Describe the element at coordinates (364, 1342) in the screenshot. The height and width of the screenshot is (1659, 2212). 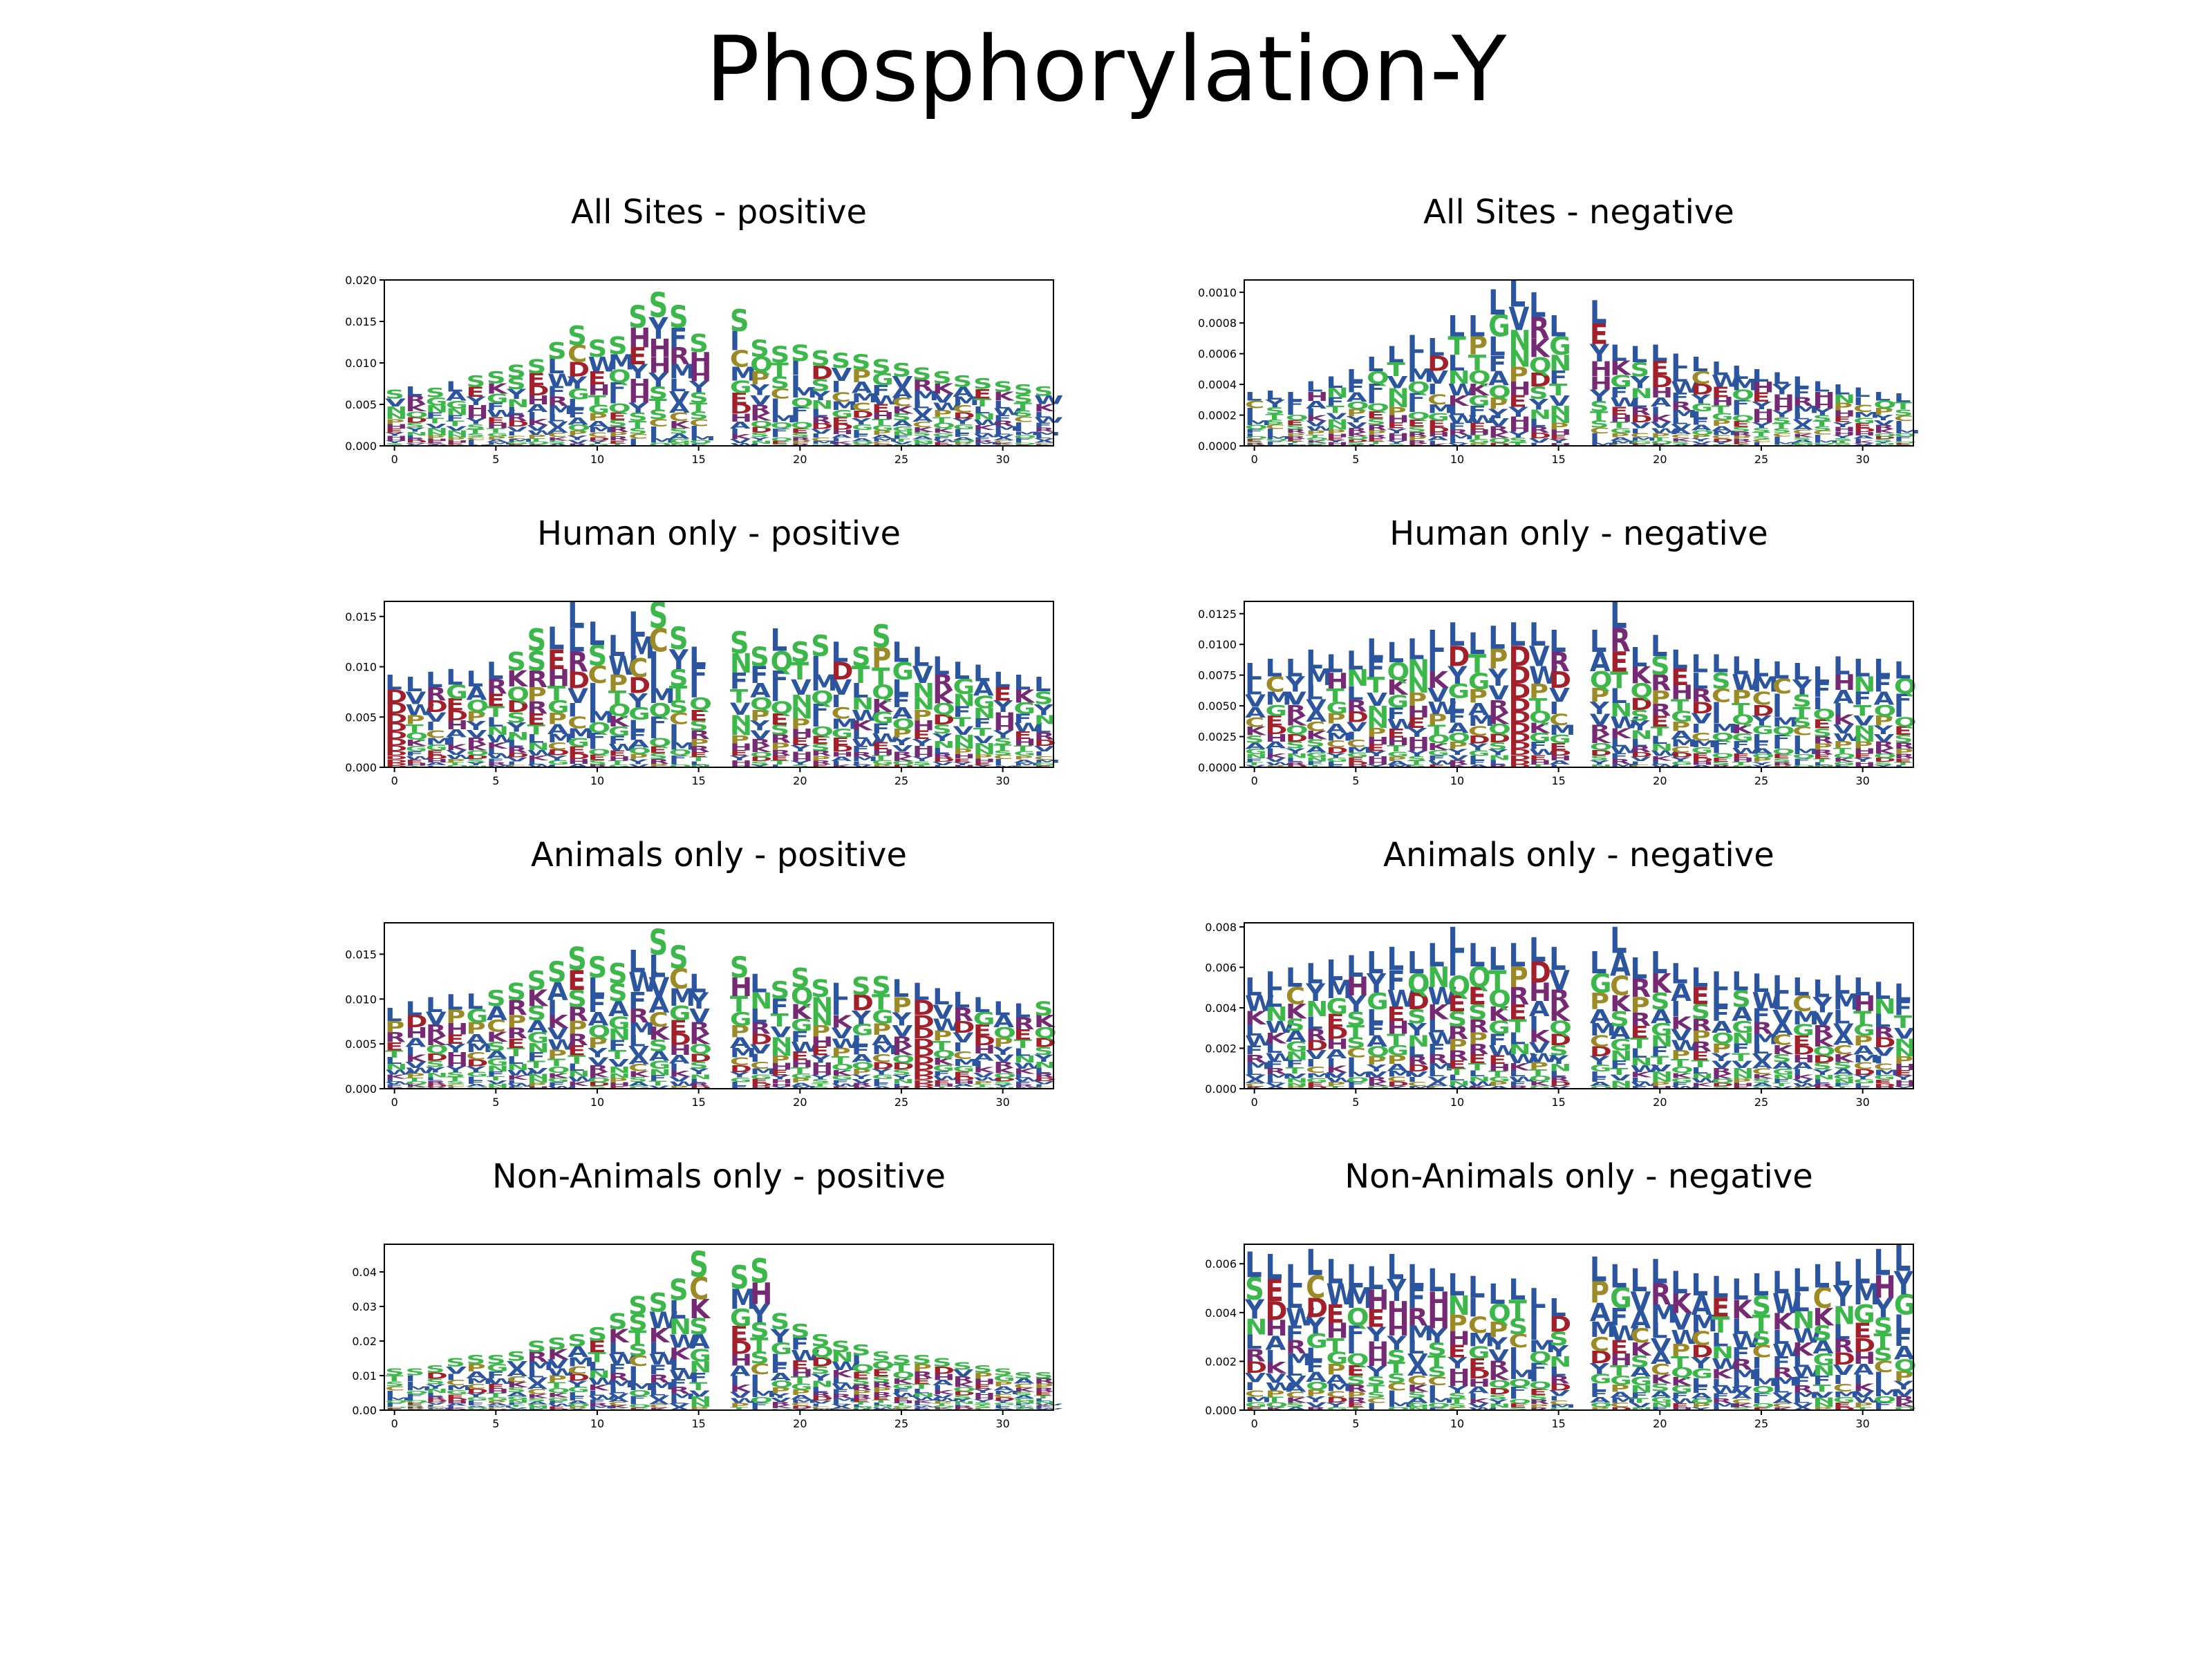
I see `y-tick-label: 0.02` at that location.